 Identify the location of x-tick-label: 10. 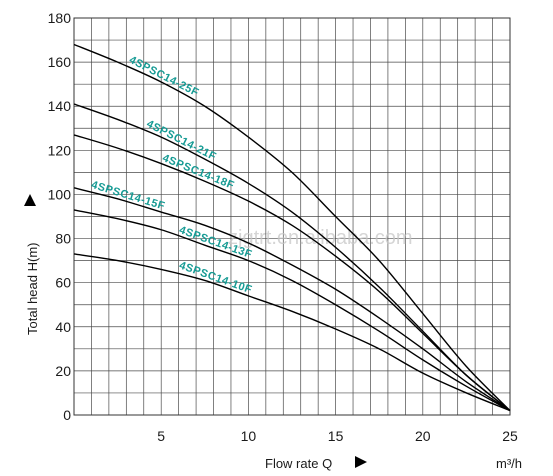
(249, 436).